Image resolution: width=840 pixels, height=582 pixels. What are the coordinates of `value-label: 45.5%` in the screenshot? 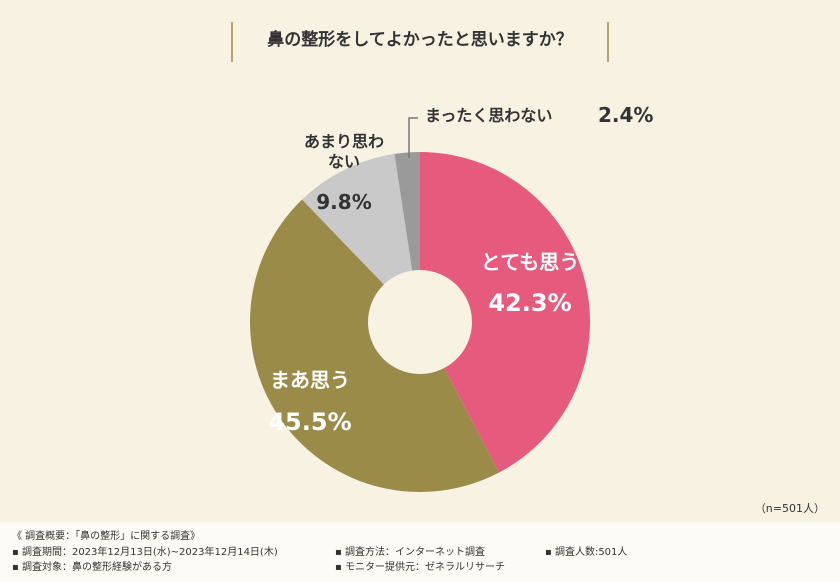 It's located at (310, 422).